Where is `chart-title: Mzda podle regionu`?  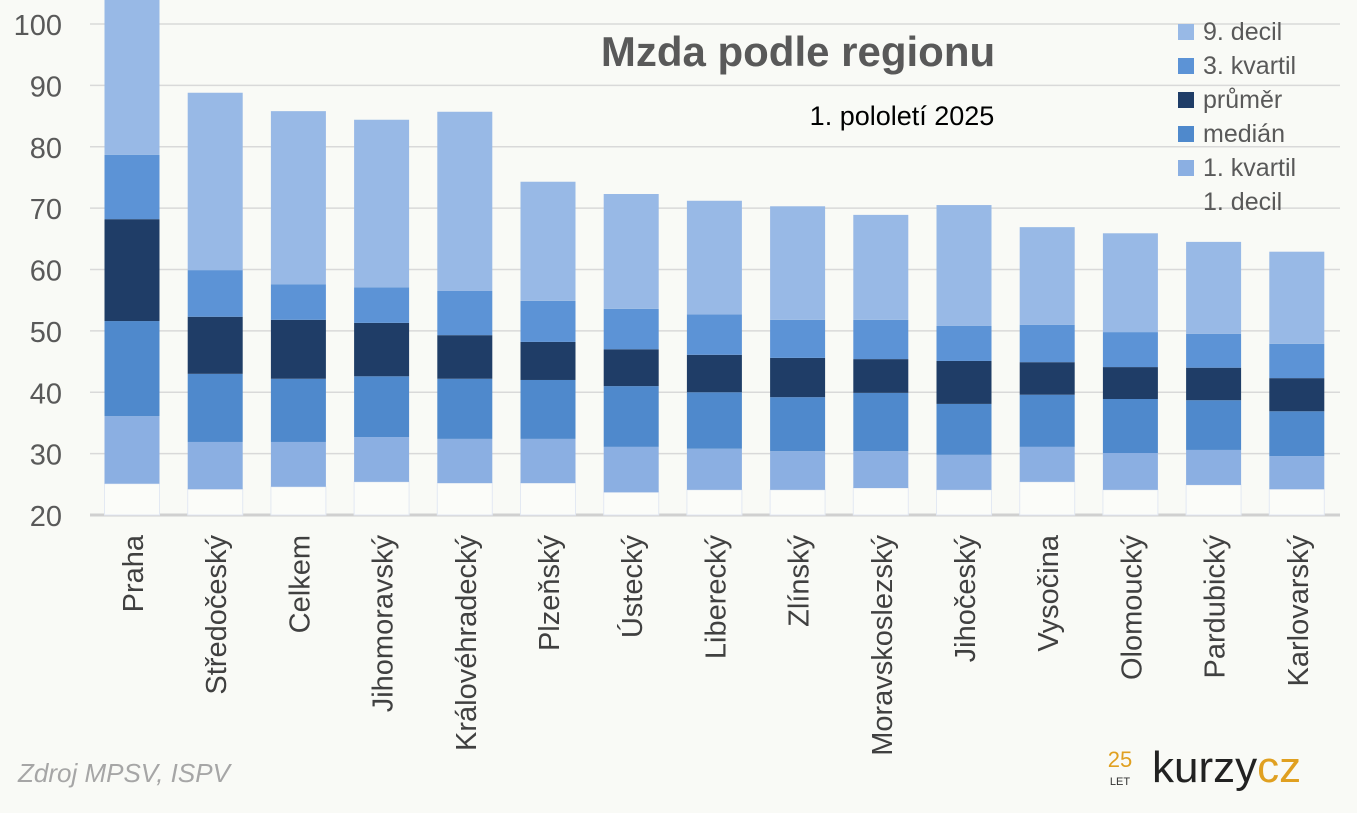 chart-title: Mzda podle regionu is located at coordinates (798, 51).